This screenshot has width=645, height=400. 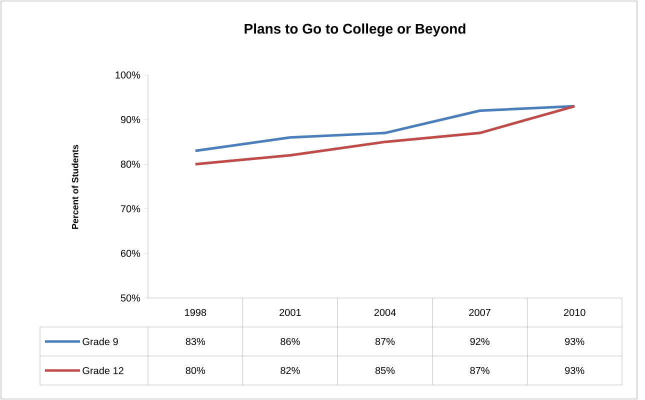 What do you see at coordinates (196, 370) in the screenshot?
I see `data-label: 80%` at bounding box center [196, 370].